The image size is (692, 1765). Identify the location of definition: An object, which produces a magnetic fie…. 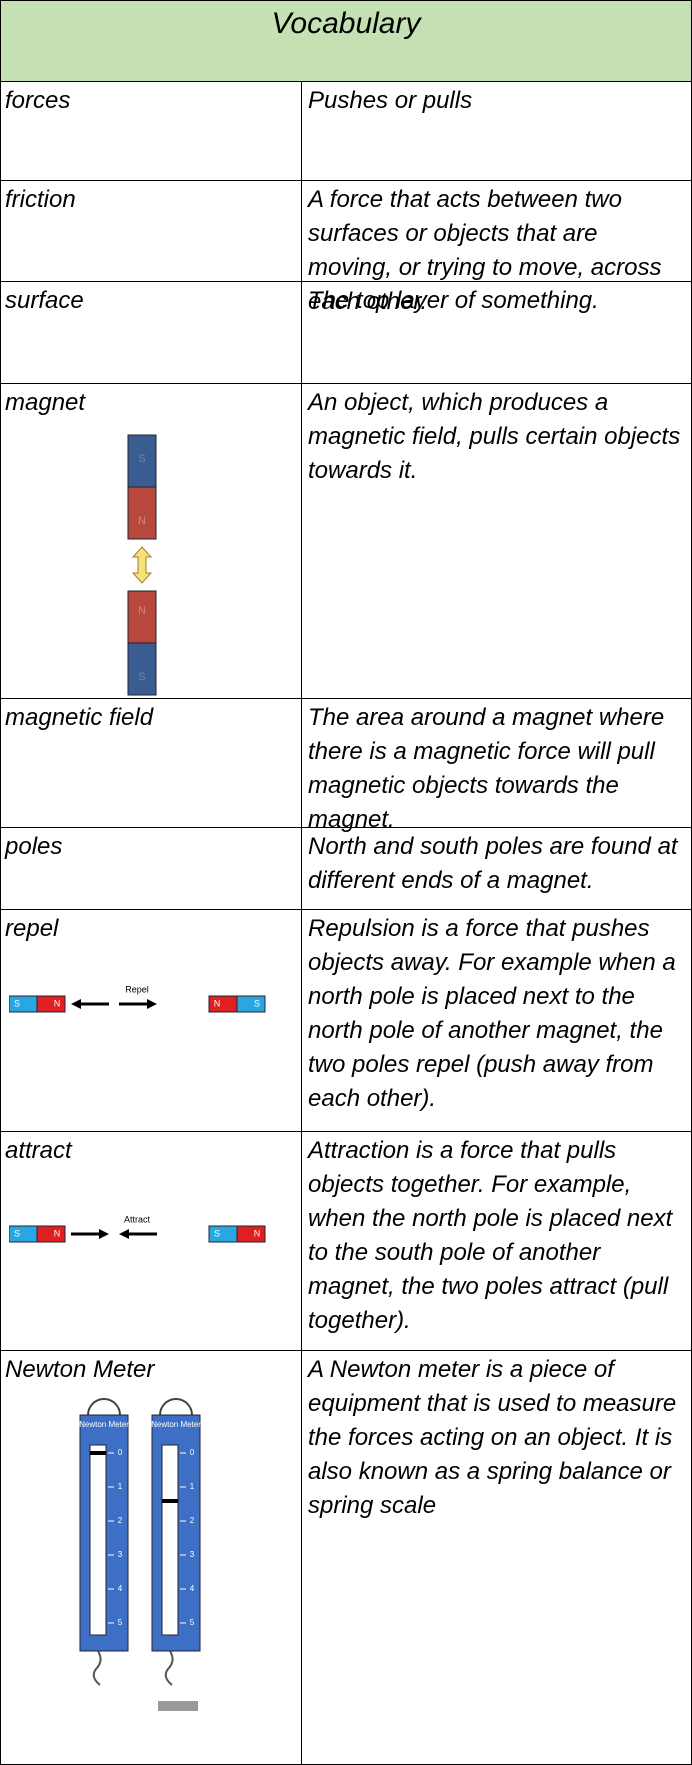
(494, 436).